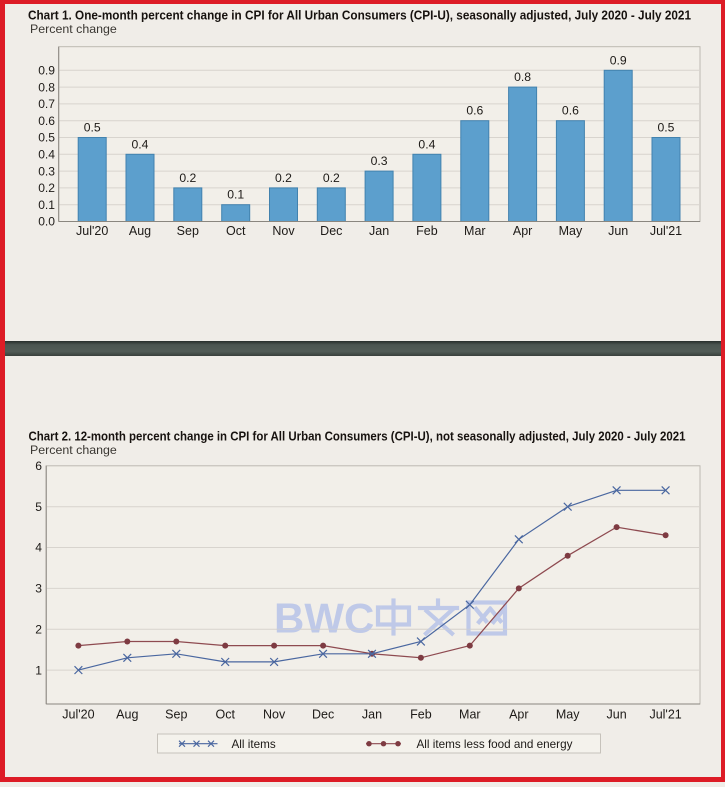 The image size is (725, 787). Describe the element at coordinates (254, 744) in the screenshot. I see `svg-text: All items` at that location.